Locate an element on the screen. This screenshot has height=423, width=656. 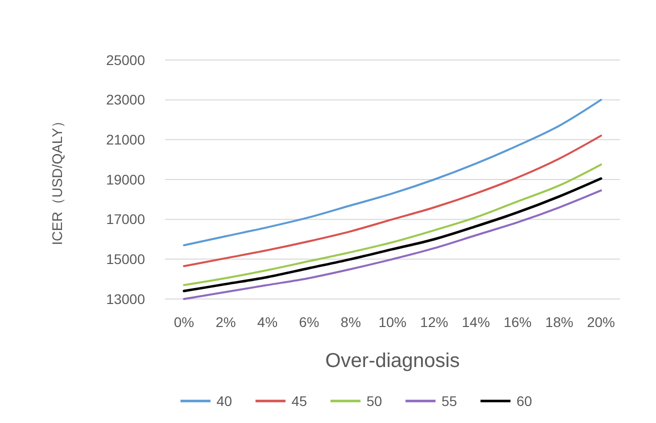
x-tick-label: 12% is located at coordinates (434, 322).